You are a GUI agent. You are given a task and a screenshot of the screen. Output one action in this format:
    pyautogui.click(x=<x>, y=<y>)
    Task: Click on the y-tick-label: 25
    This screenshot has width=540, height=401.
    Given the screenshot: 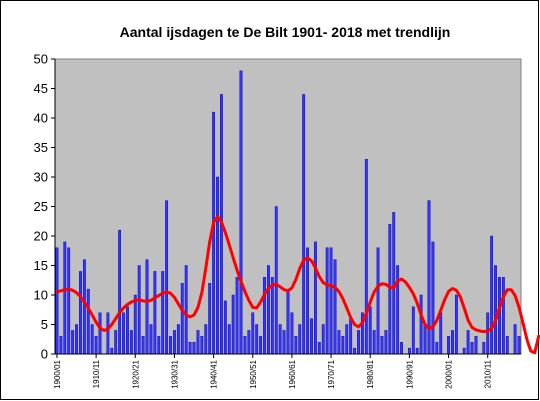 What is the action you would take?
    pyautogui.click(x=41, y=206)
    